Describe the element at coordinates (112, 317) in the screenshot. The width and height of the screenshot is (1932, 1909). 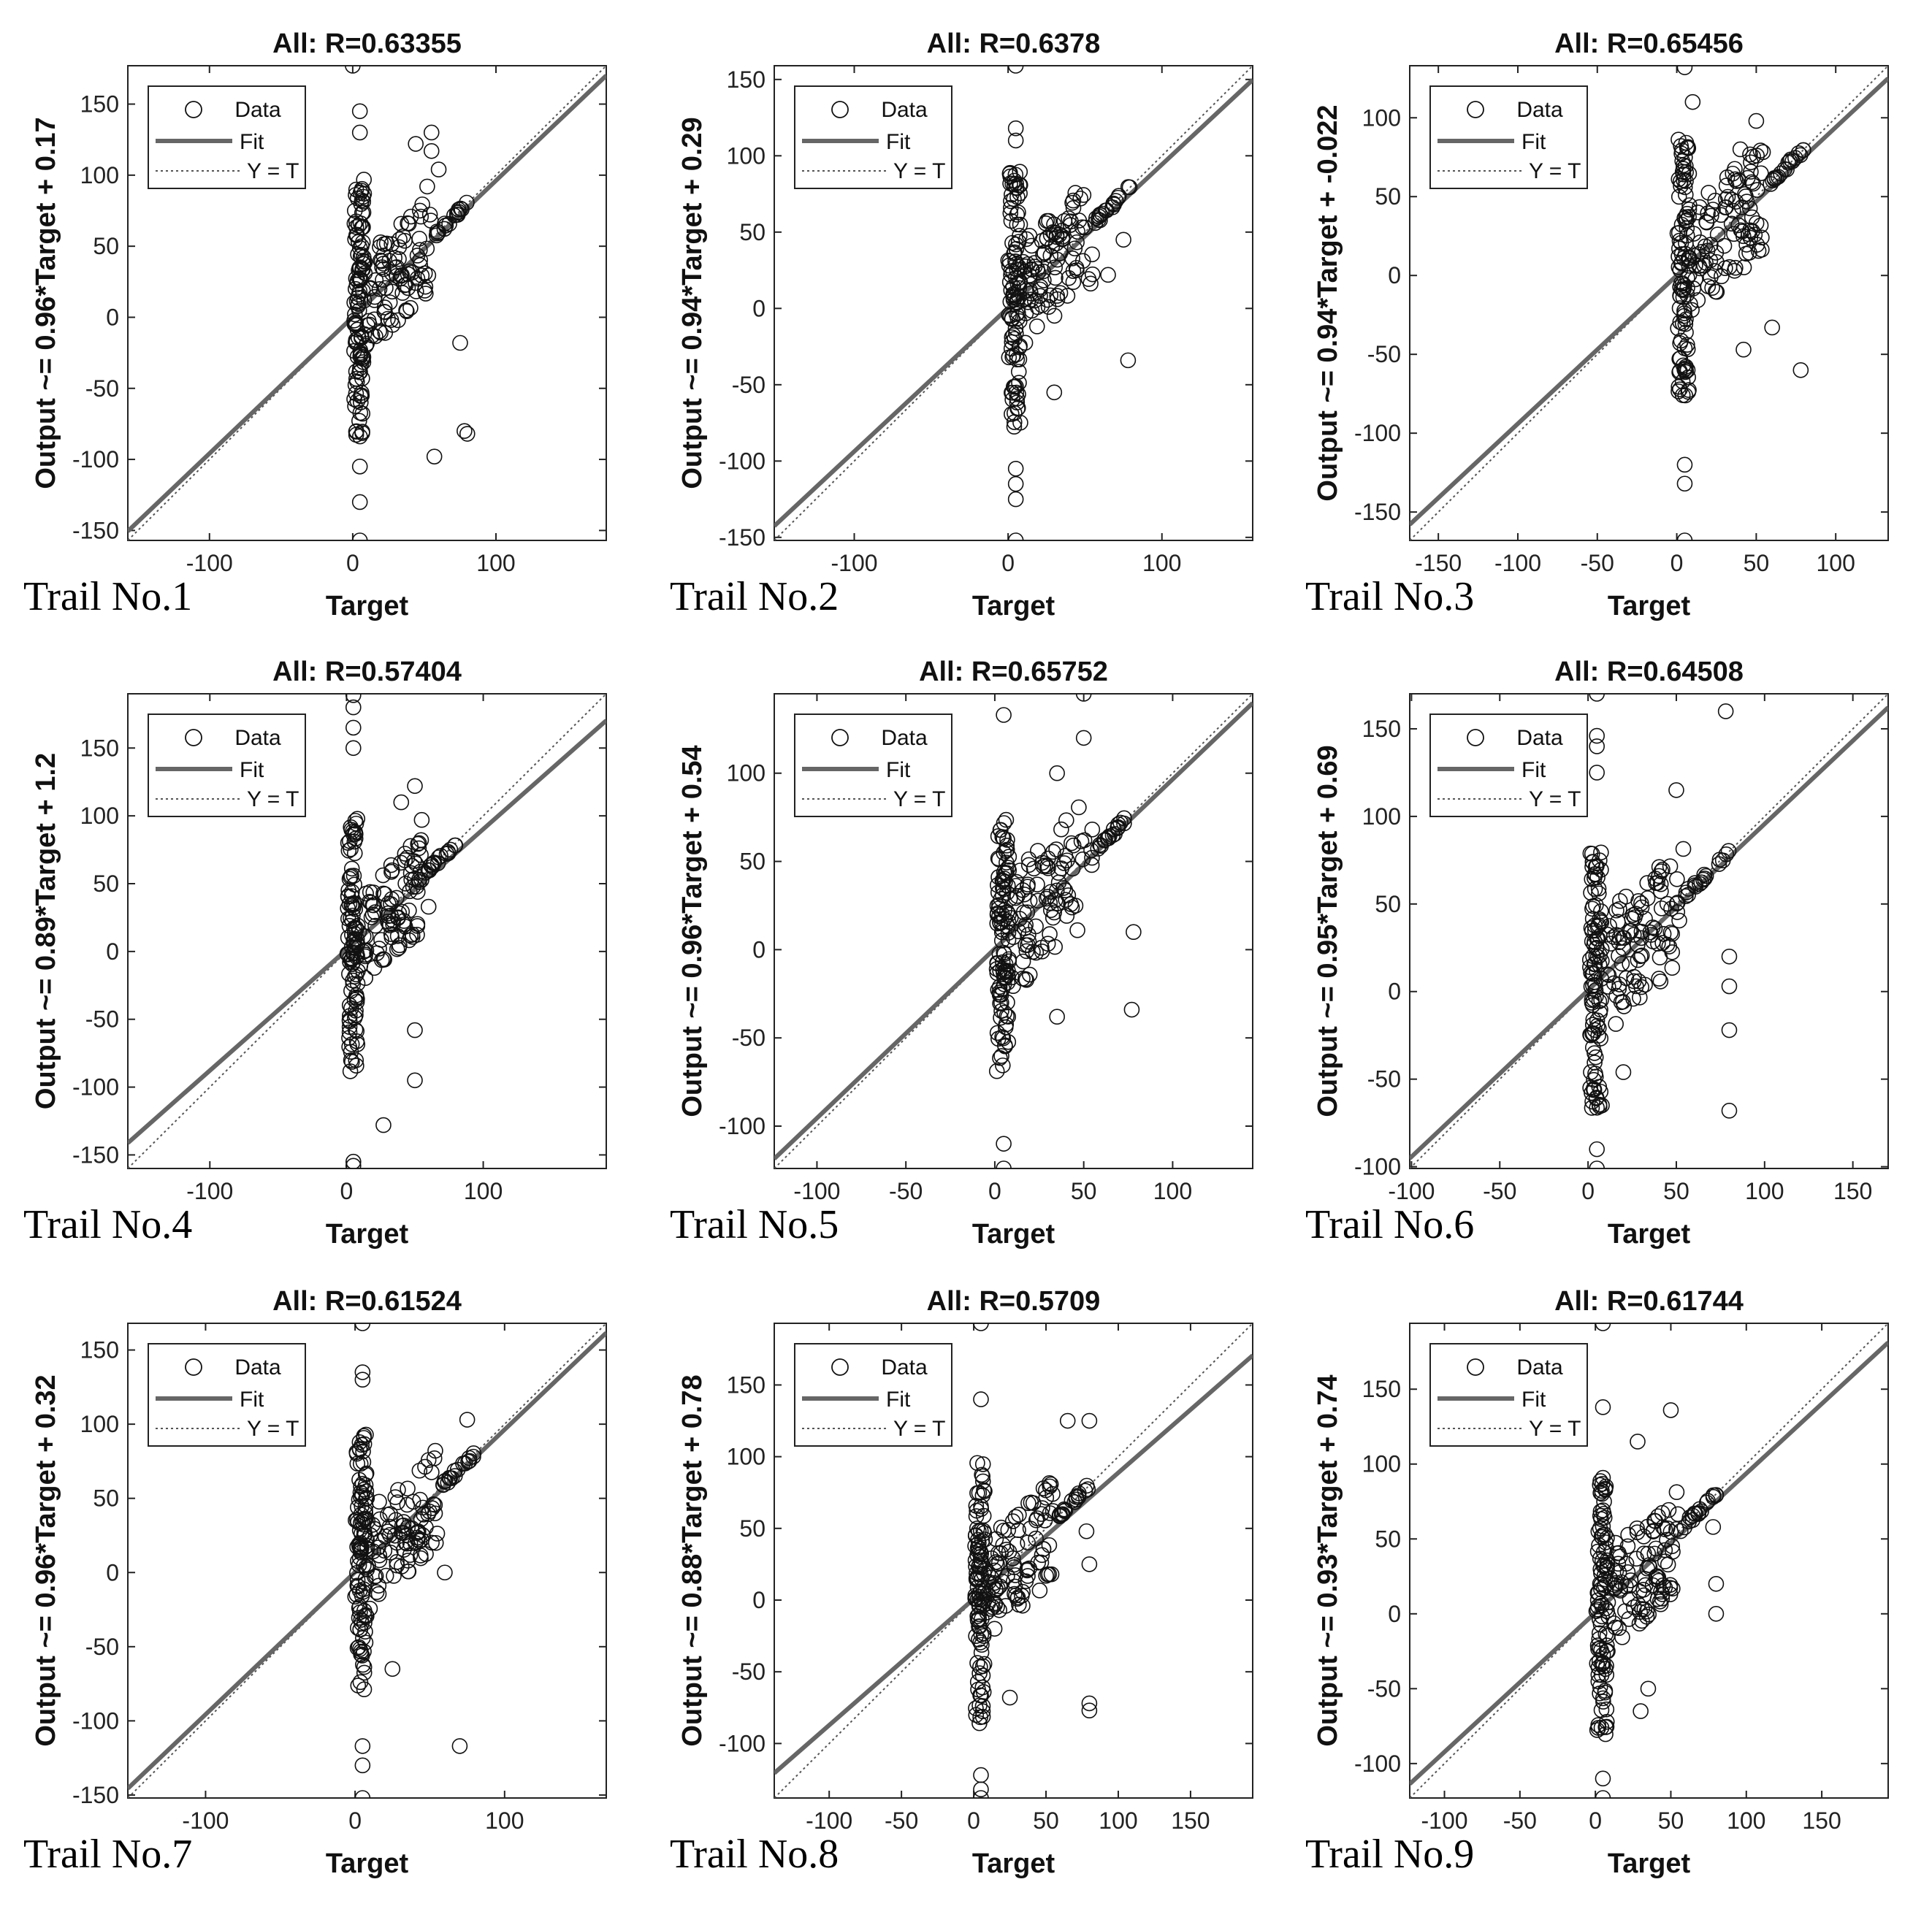
I see `y-tick-label: 0` at that location.